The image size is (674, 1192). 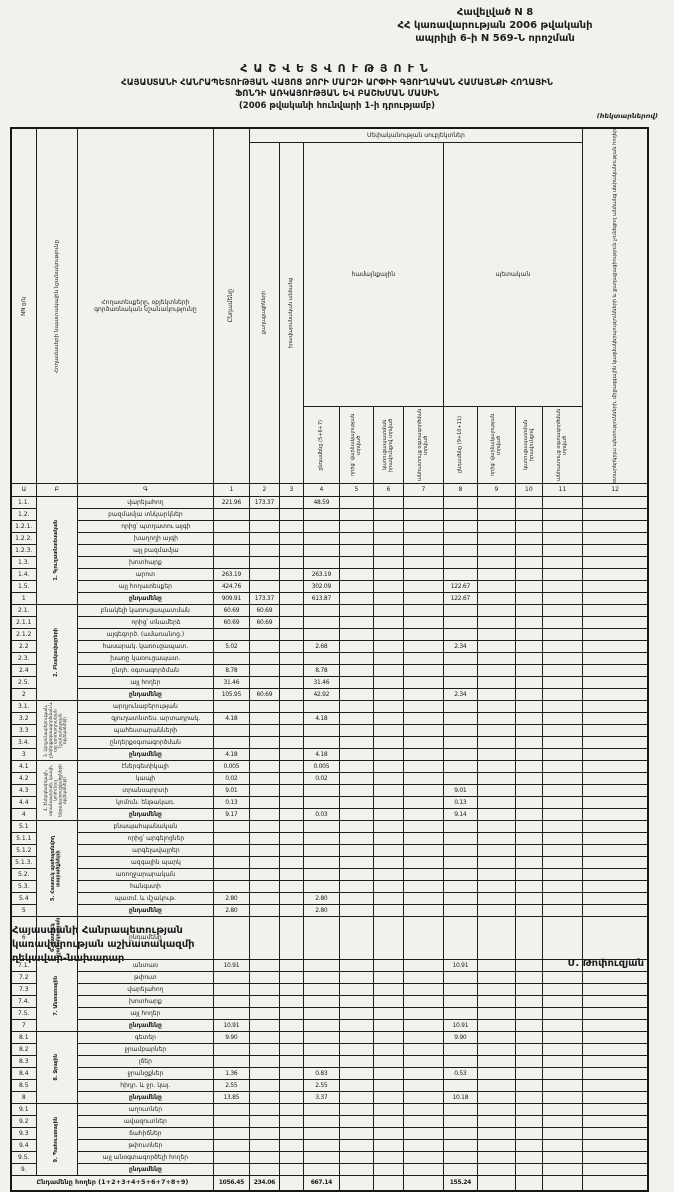 What do you see at coordinates (329, 1049) in the screenshot?
I see `table-row: 8.2 ջրամբարներ` at bounding box center [329, 1049].